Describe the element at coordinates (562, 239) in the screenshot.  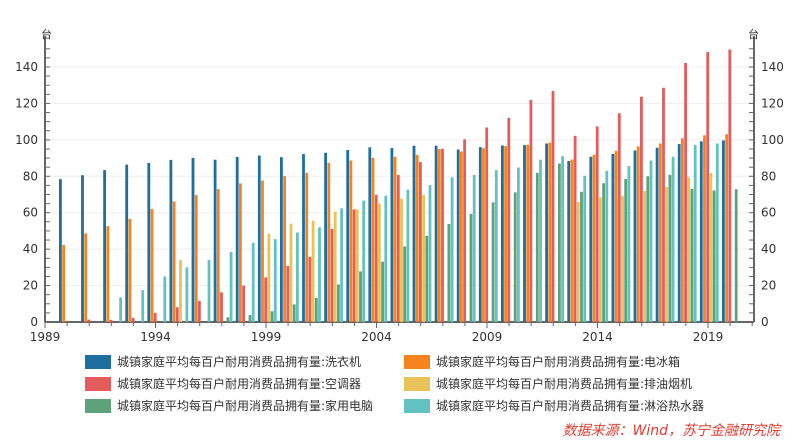
I see `bar-2012-s5` at that location.